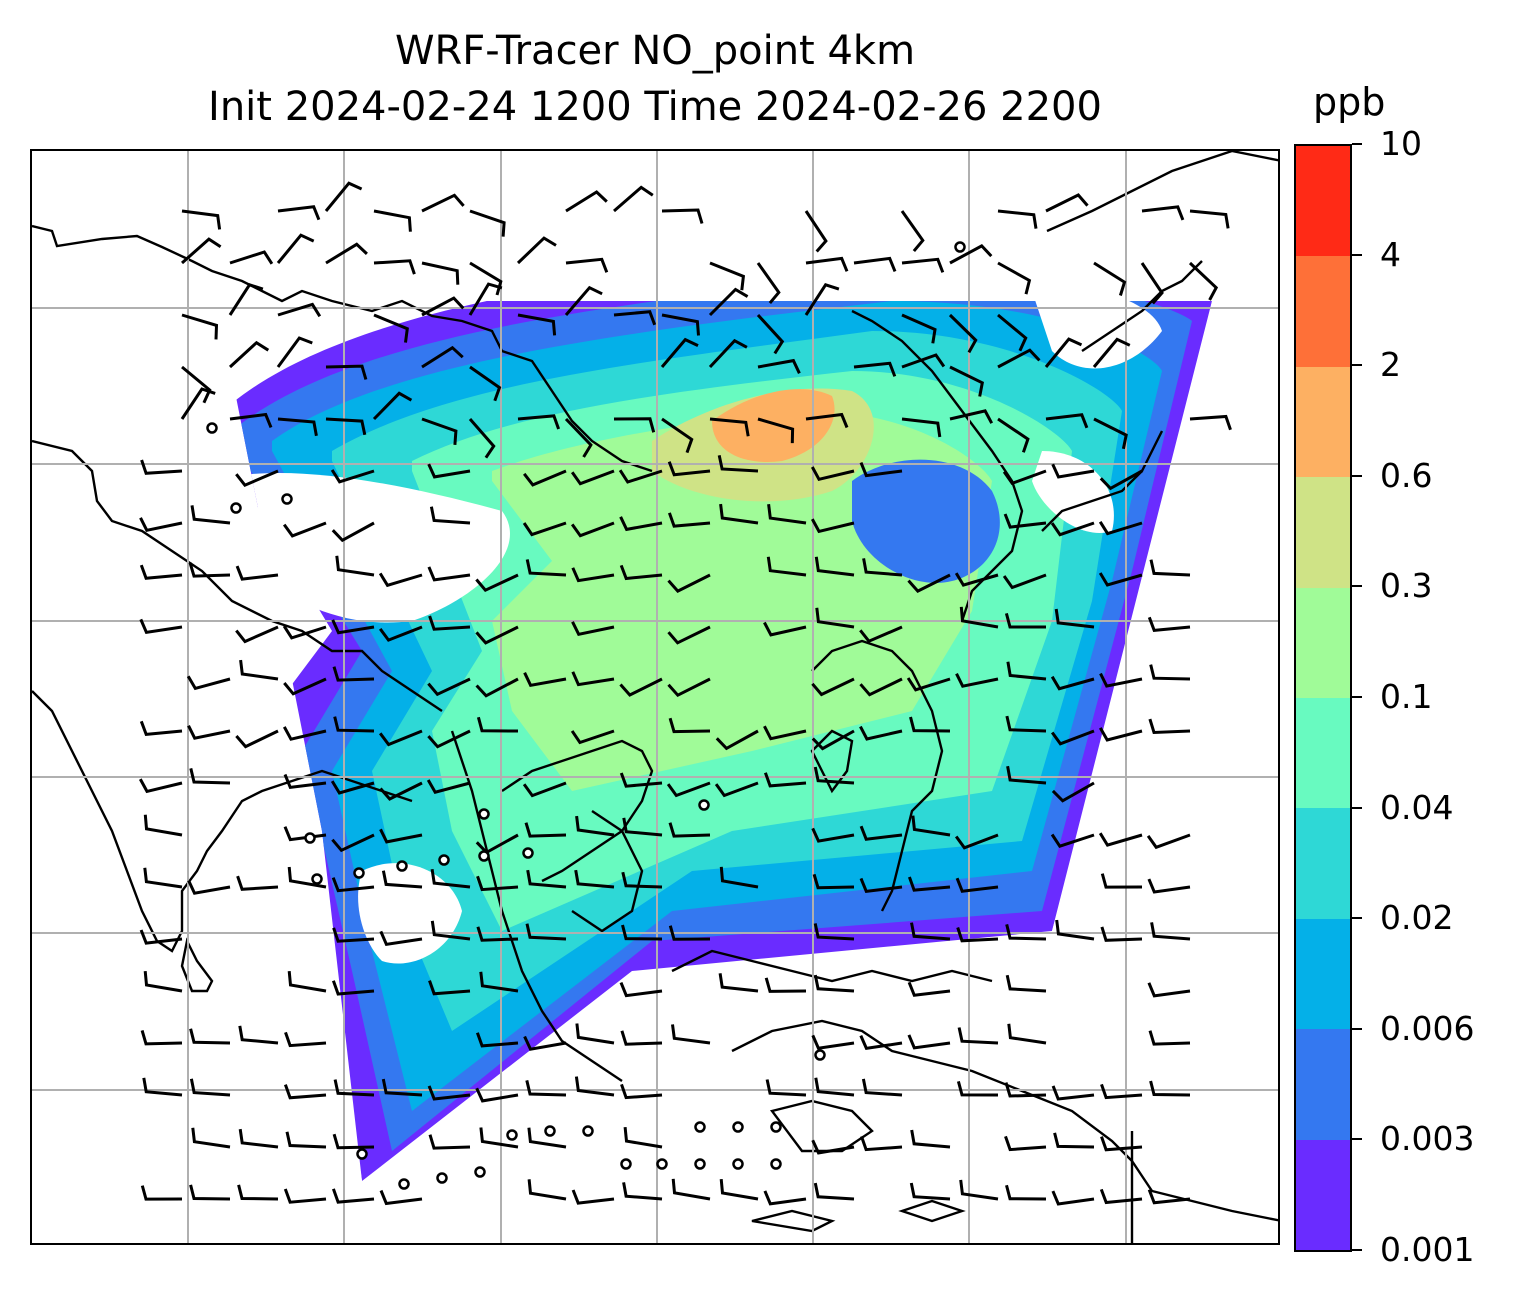 This screenshot has height=1306, width=1528. I want to click on colorbar-label: 0.02, so click(1417, 918).